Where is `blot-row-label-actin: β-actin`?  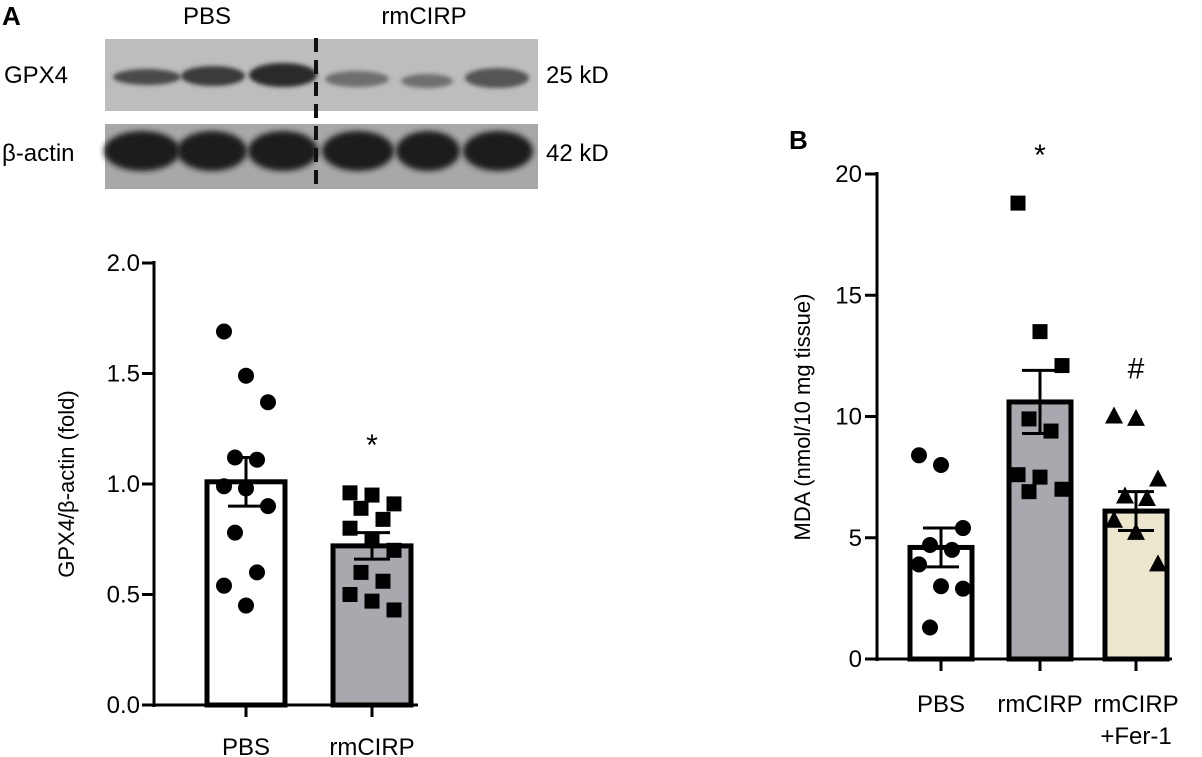 blot-row-label-actin: β-actin is located at coordinates (38, 153).